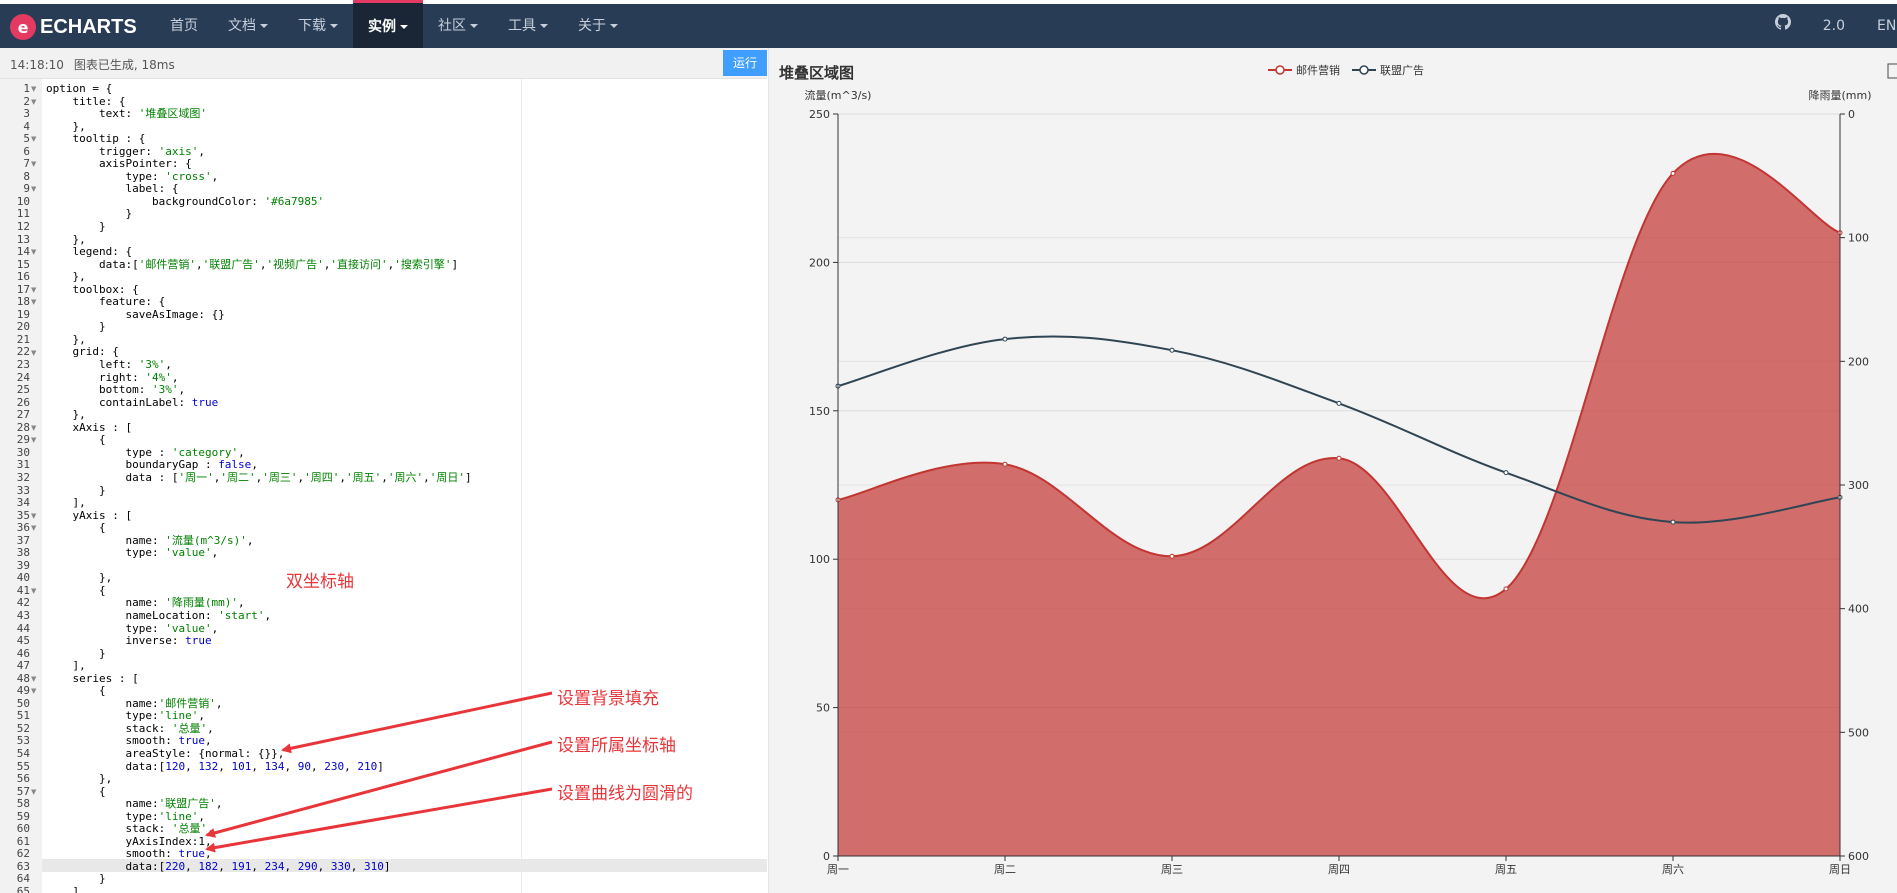 The image size is (1897, 893). I want to click on line-number: 57, so click(23, 791).